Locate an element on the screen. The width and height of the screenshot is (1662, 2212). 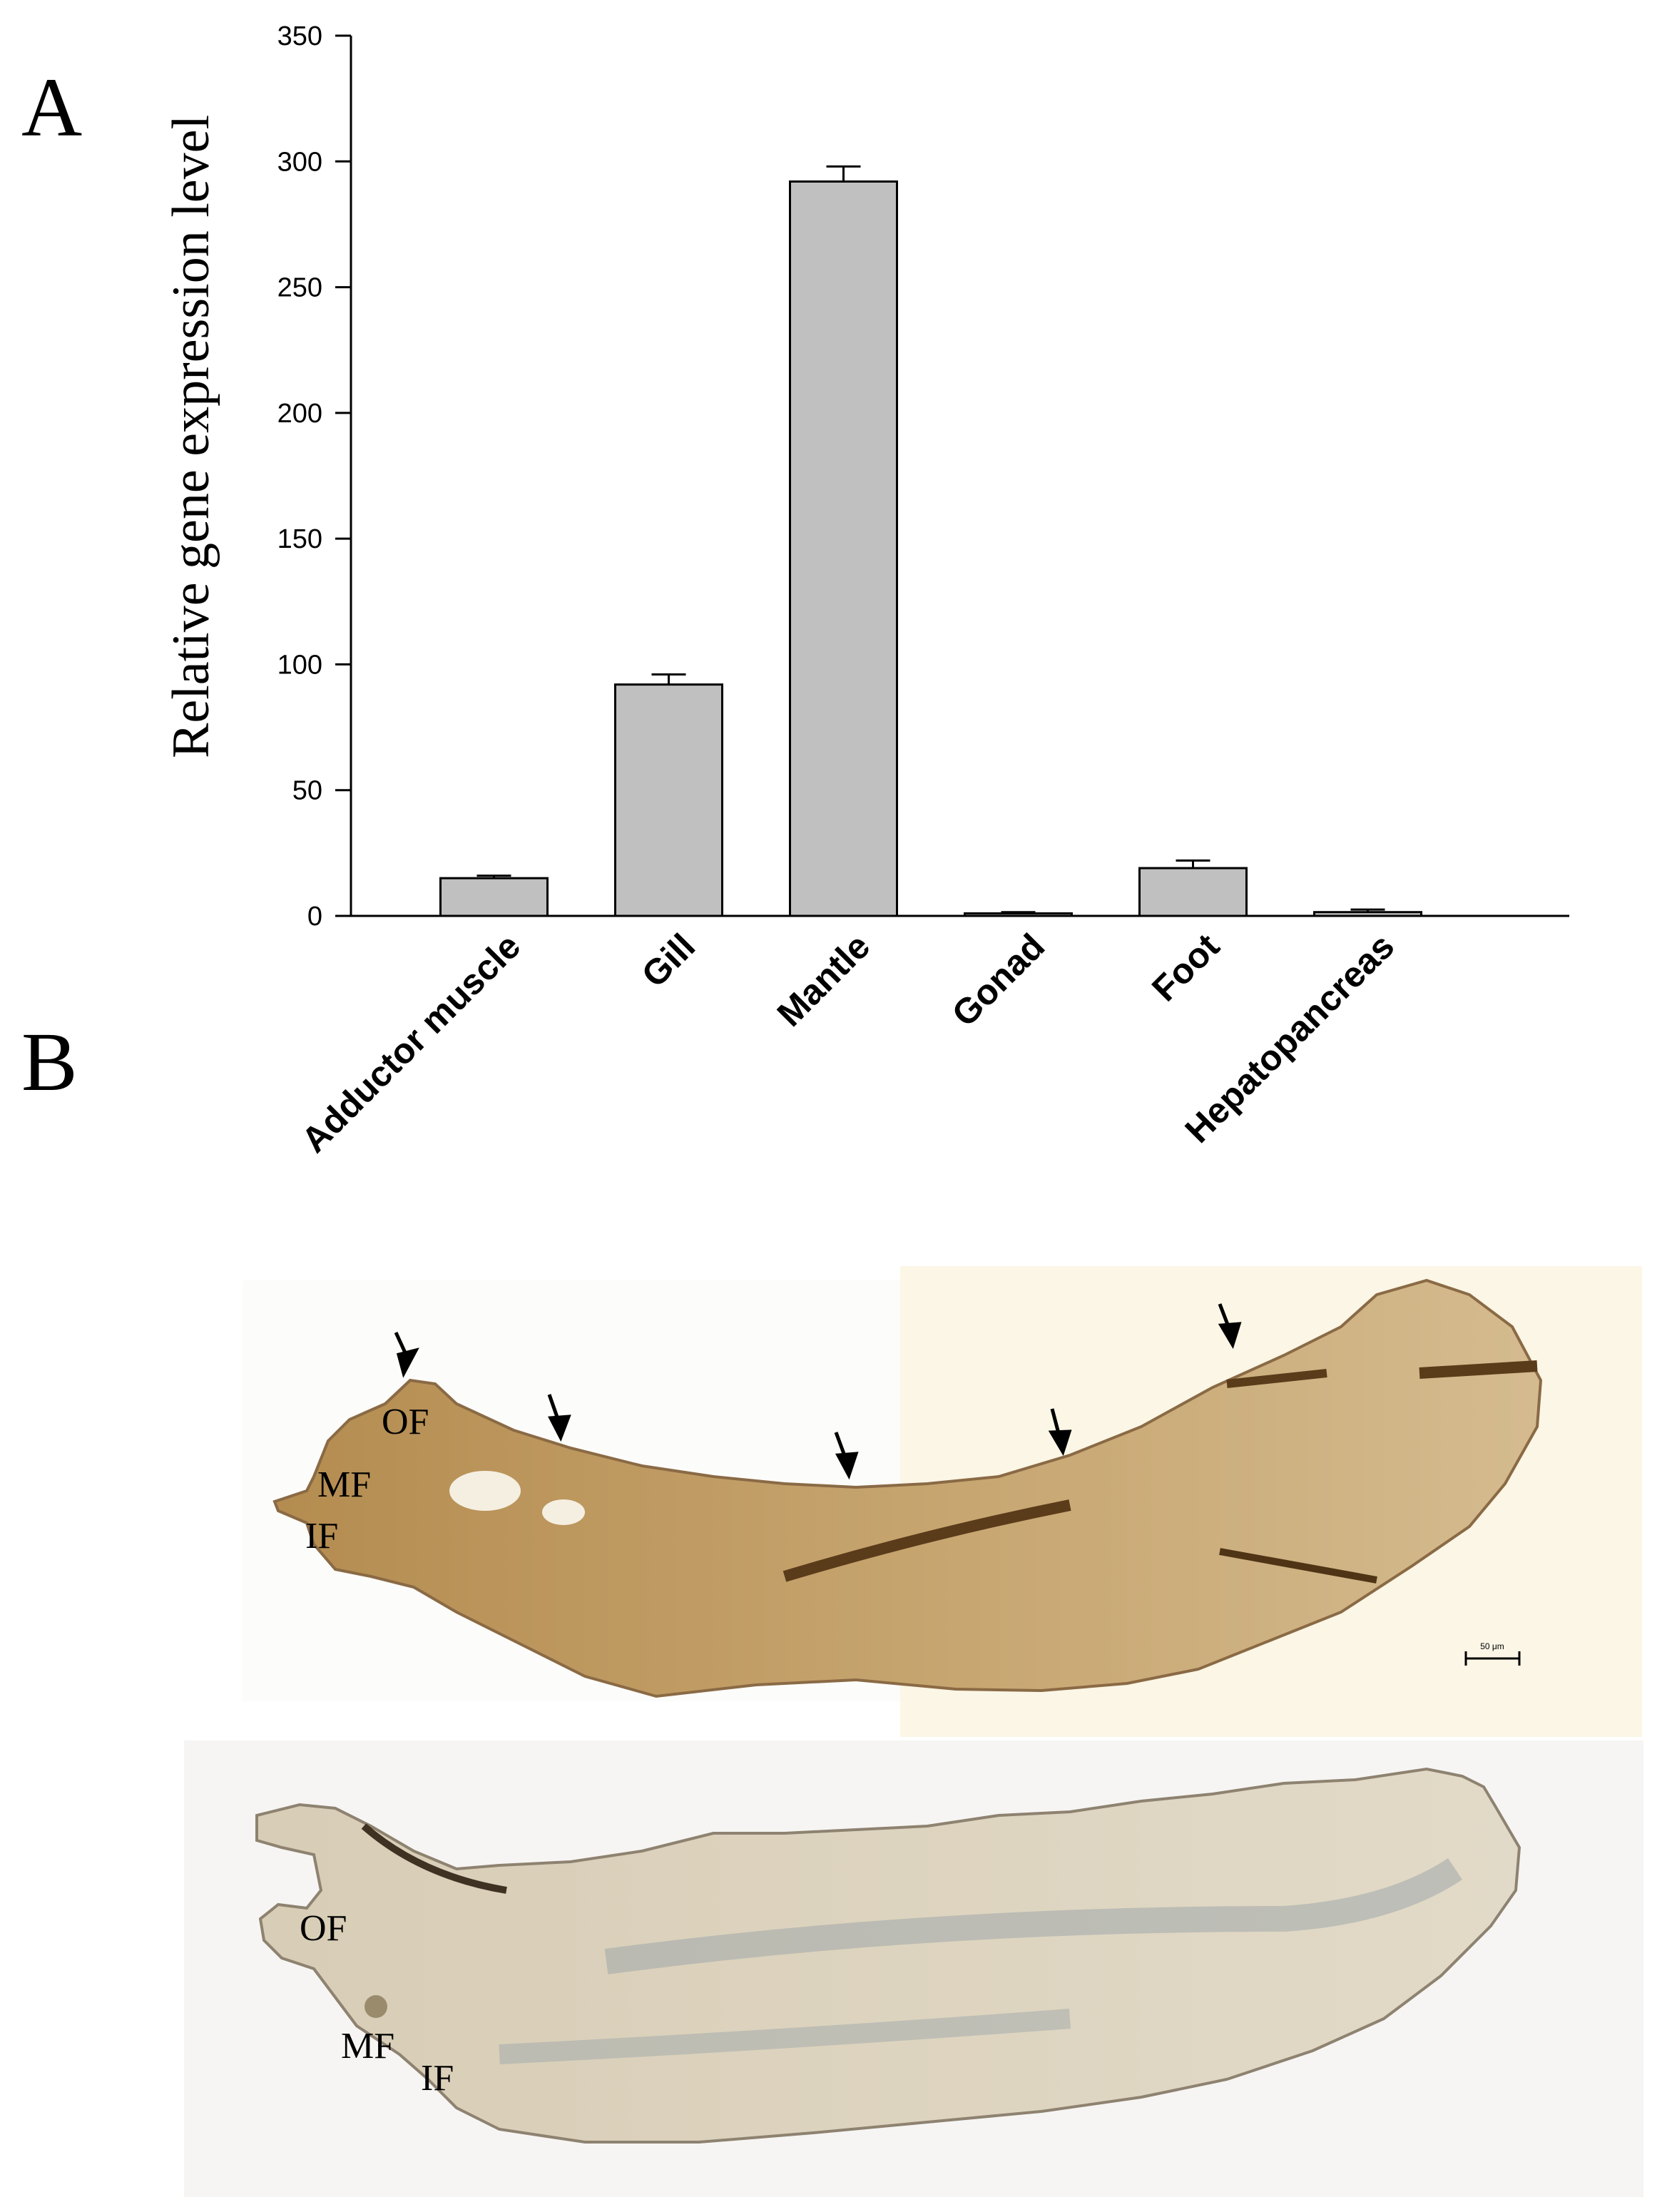
label-of-bottom: OF is located at coordinates (323, 1928).